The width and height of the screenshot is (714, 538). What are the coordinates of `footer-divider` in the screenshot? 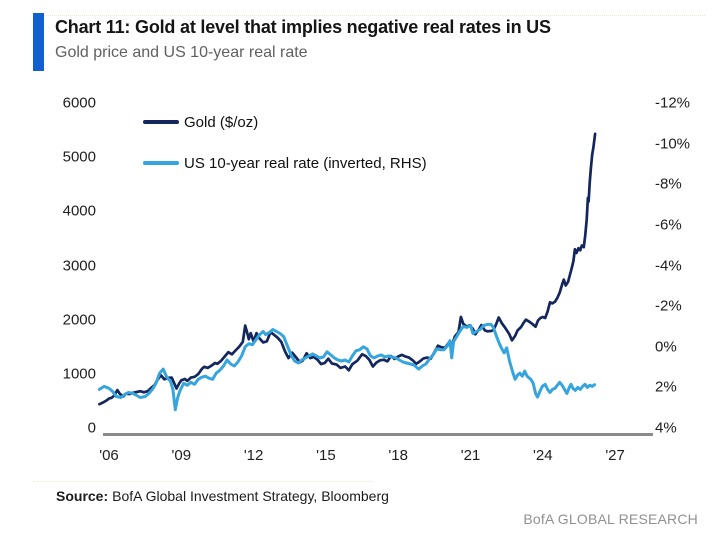 It's located at (203, 481).